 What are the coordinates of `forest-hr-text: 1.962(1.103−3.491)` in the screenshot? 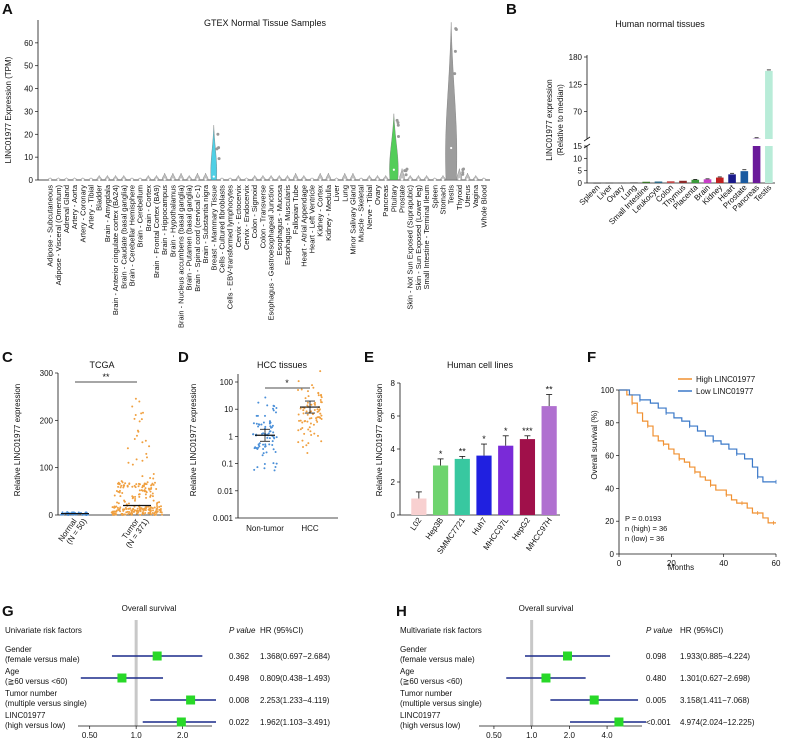 It's located at (295, 722).